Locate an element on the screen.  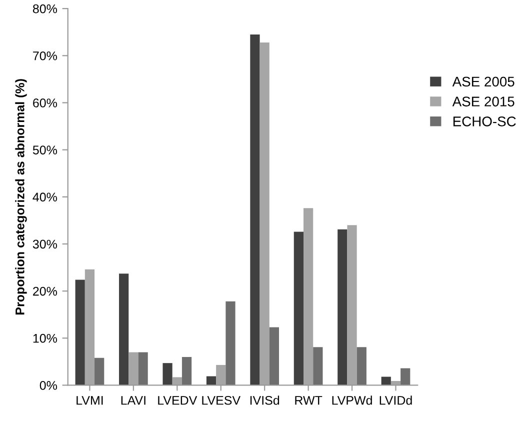
y-axis-title: Proportion categorized as abnormal (%) is located at coordinates (21, 196).